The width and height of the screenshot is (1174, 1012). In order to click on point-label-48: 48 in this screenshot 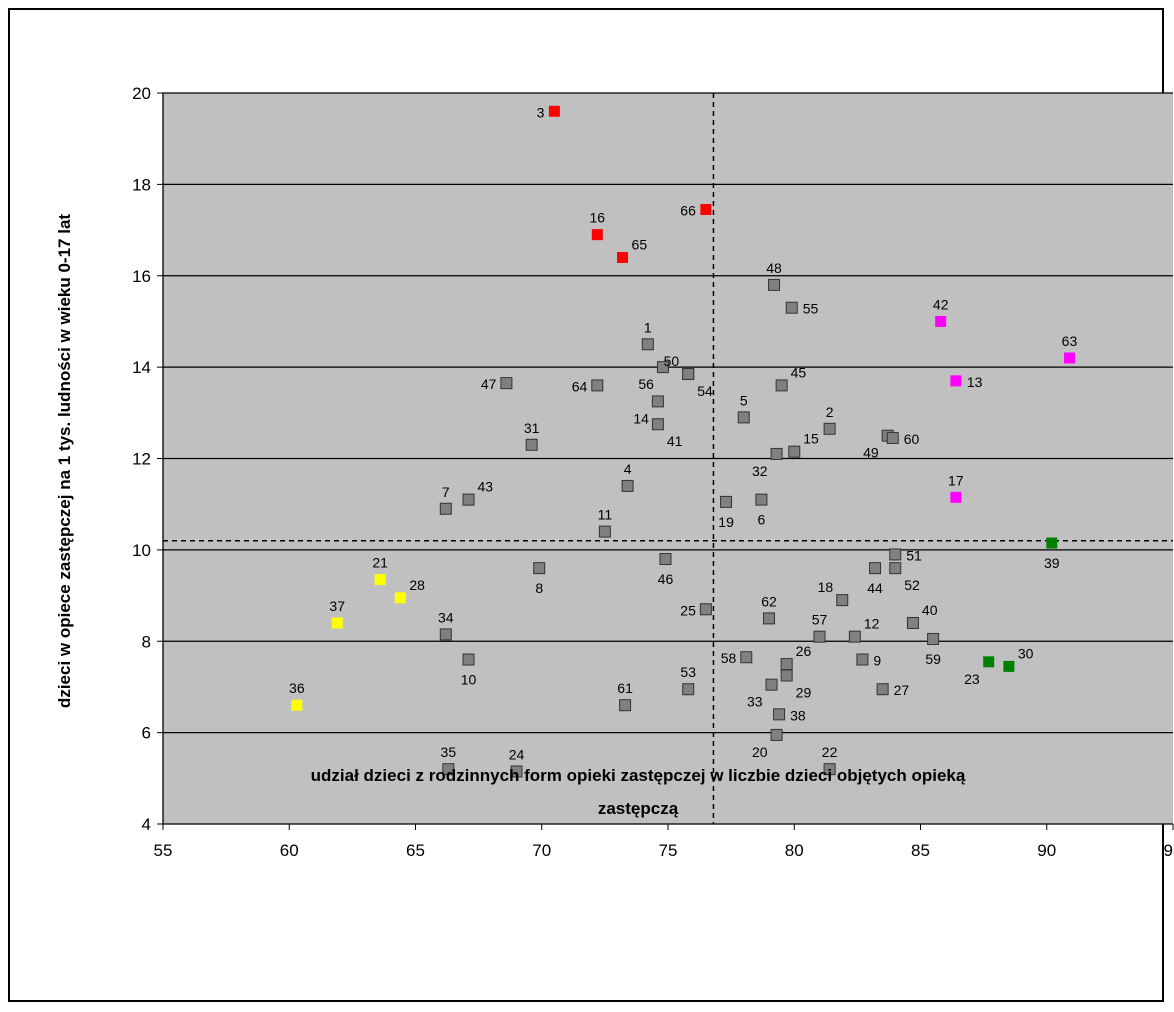, I will do `click(774, 268)`.